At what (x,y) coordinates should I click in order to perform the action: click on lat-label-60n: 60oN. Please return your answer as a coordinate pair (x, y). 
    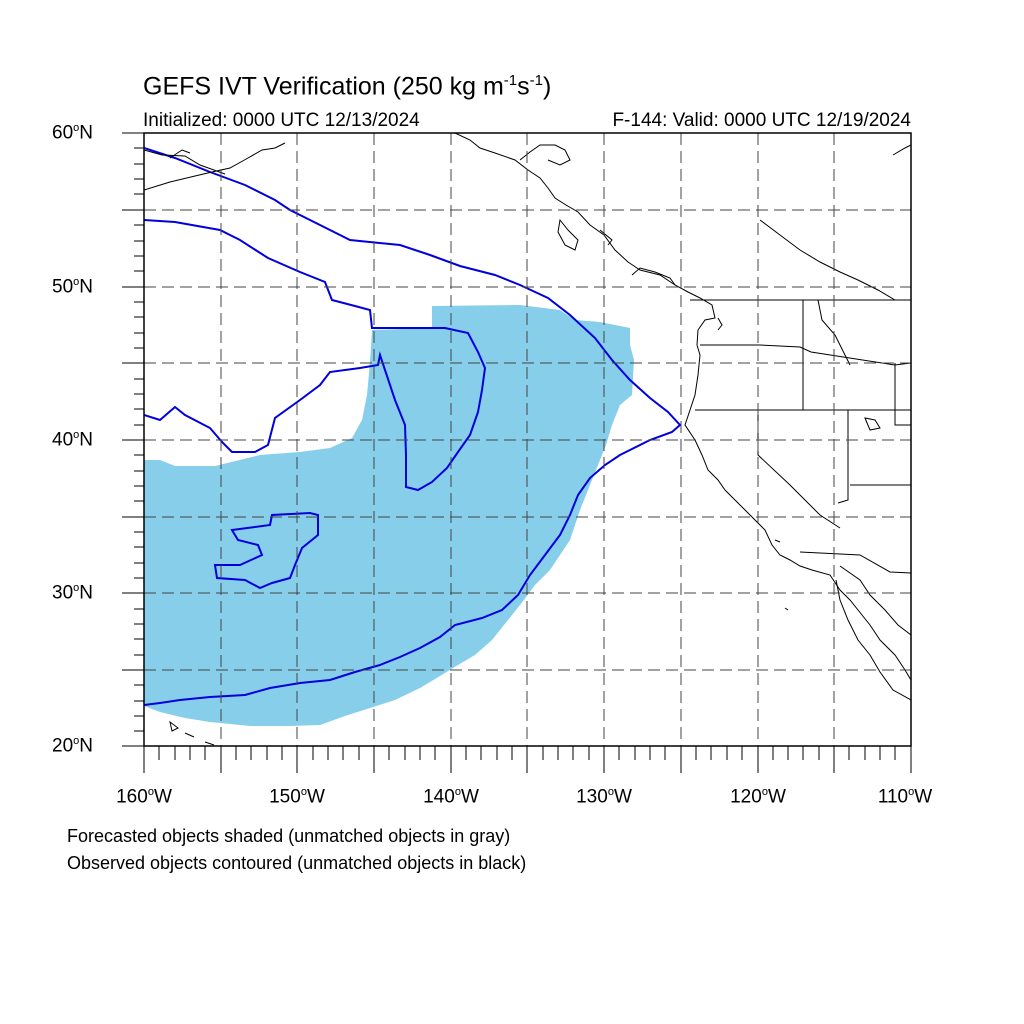
    Looking at the image, I should click on (72, 133).